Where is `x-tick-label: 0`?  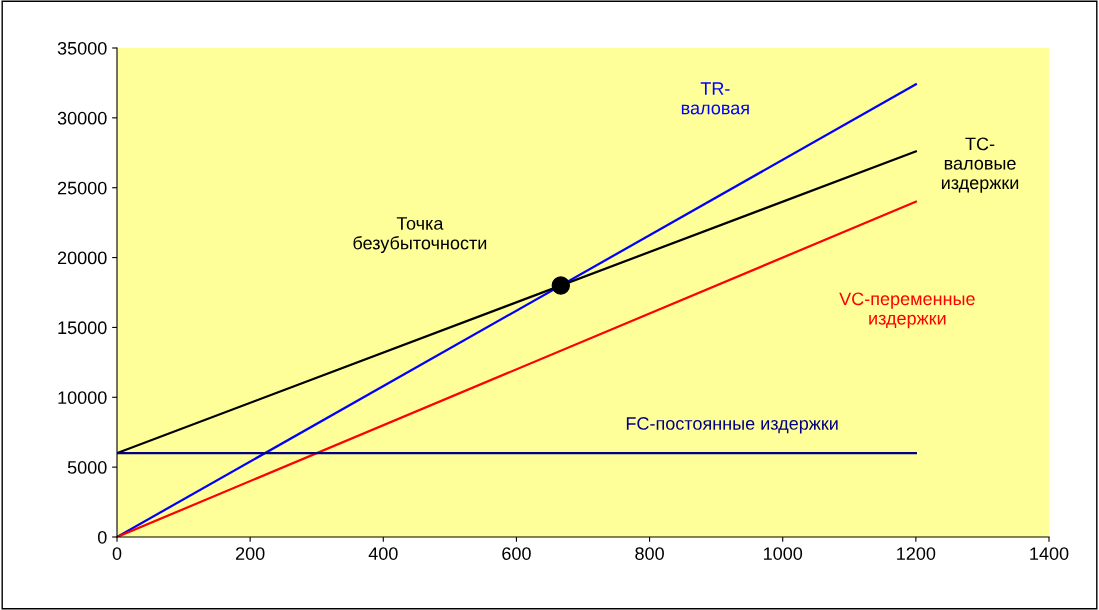
x-tick-label: 0 is located at coordinates (117, 553).